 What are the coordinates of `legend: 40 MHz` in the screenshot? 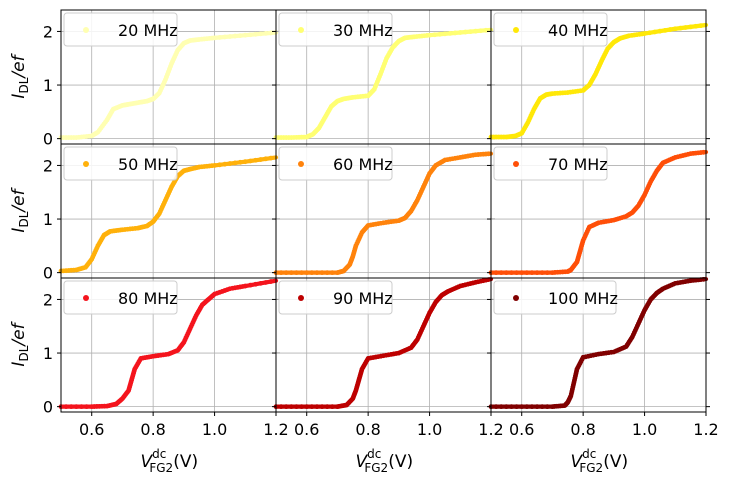 It's located at (550, 29).